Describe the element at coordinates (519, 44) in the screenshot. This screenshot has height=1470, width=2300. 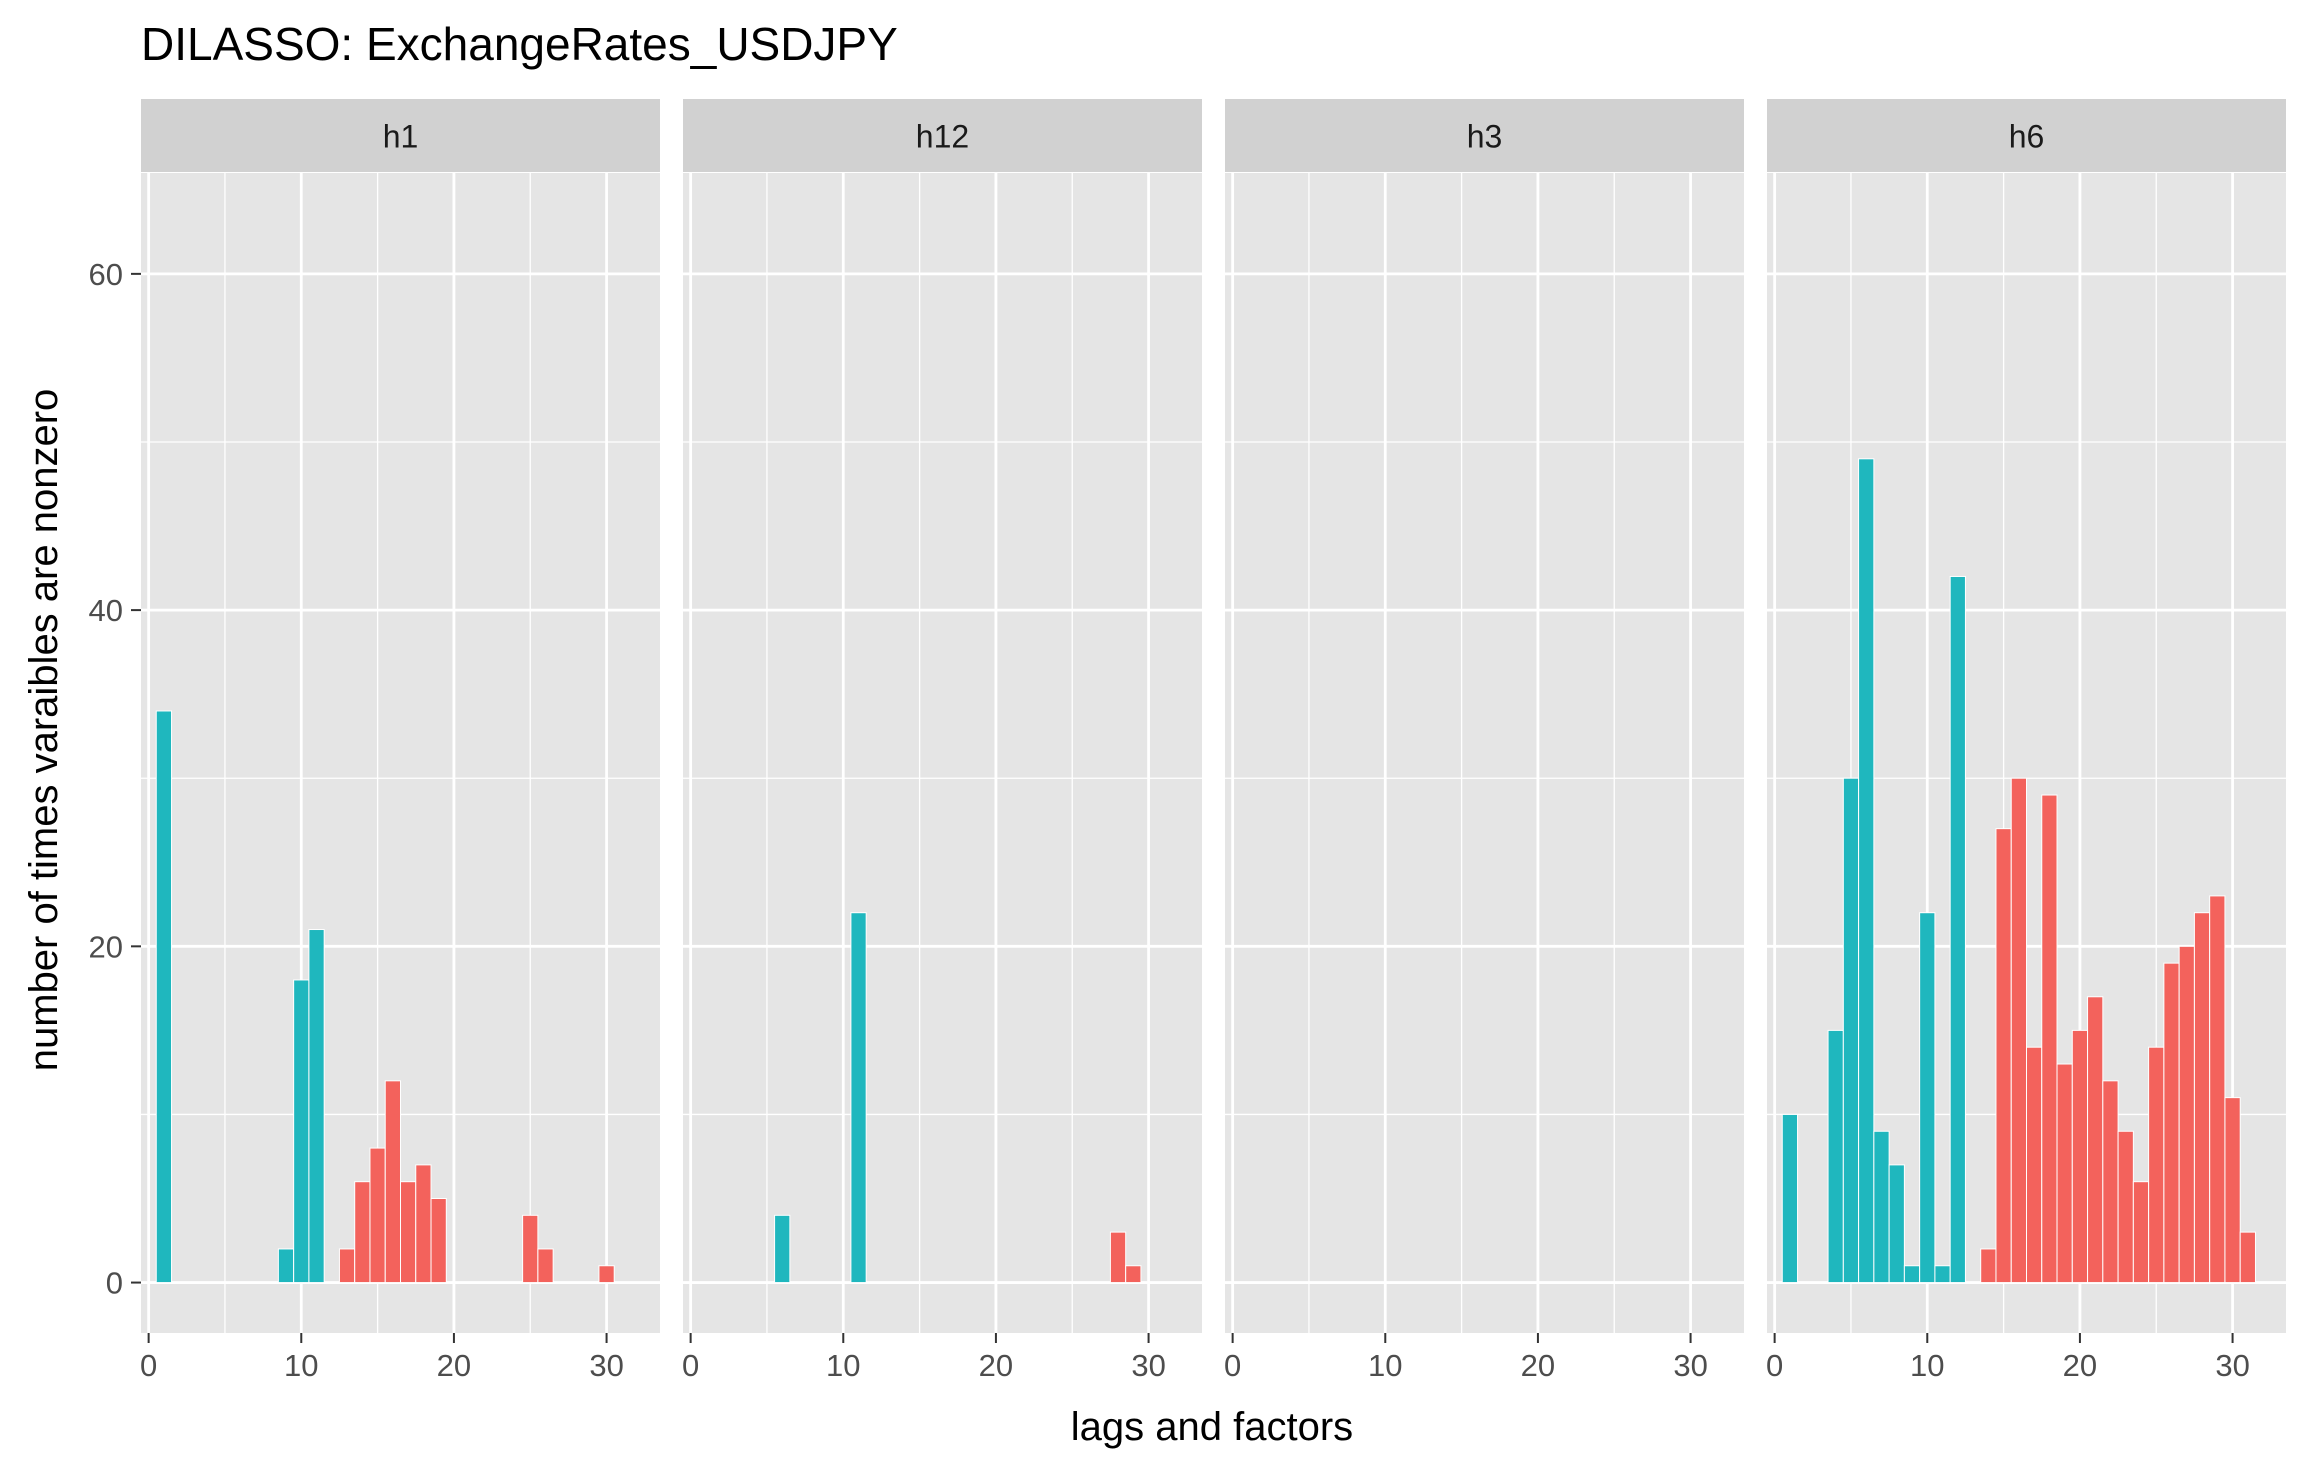
I see `chart-title: DILASSO: ExchangeRates_USDJPY` at that location.